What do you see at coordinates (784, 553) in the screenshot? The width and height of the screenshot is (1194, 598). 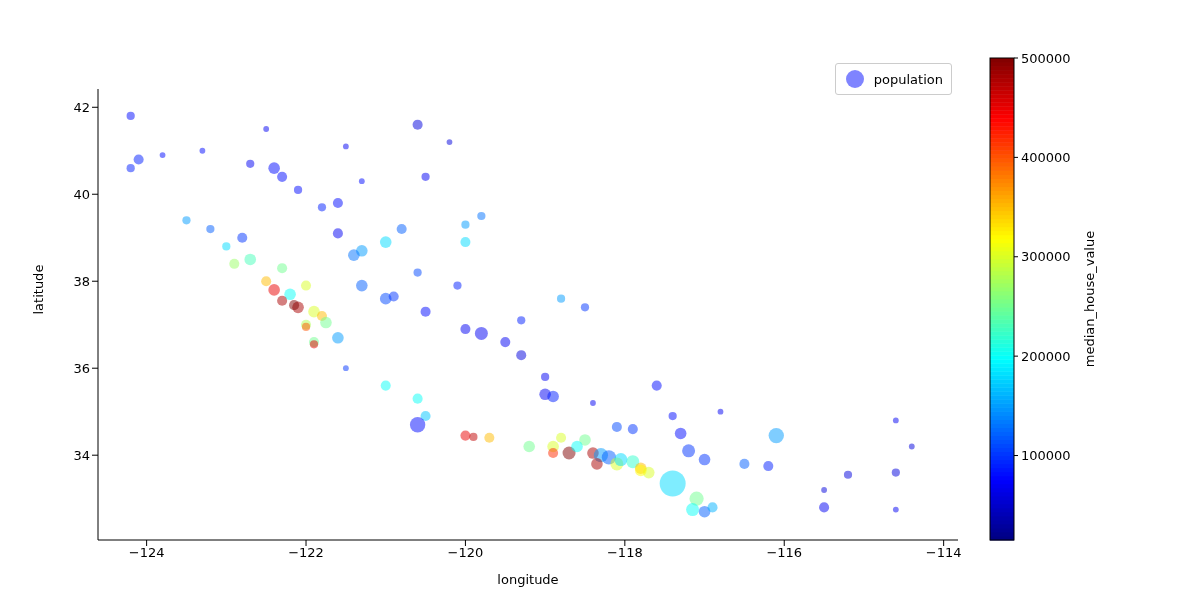 I see `x-tick-label: −116` at bounding box center [784, 553].